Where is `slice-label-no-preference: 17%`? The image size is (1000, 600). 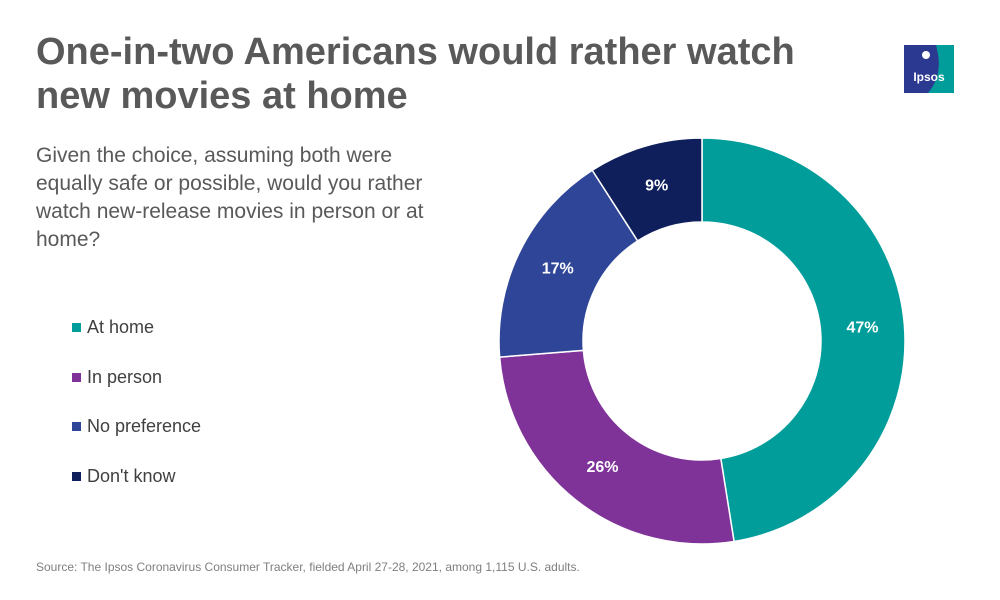
slice-label-no-preference: 17% is located at coordinates (558, 269).